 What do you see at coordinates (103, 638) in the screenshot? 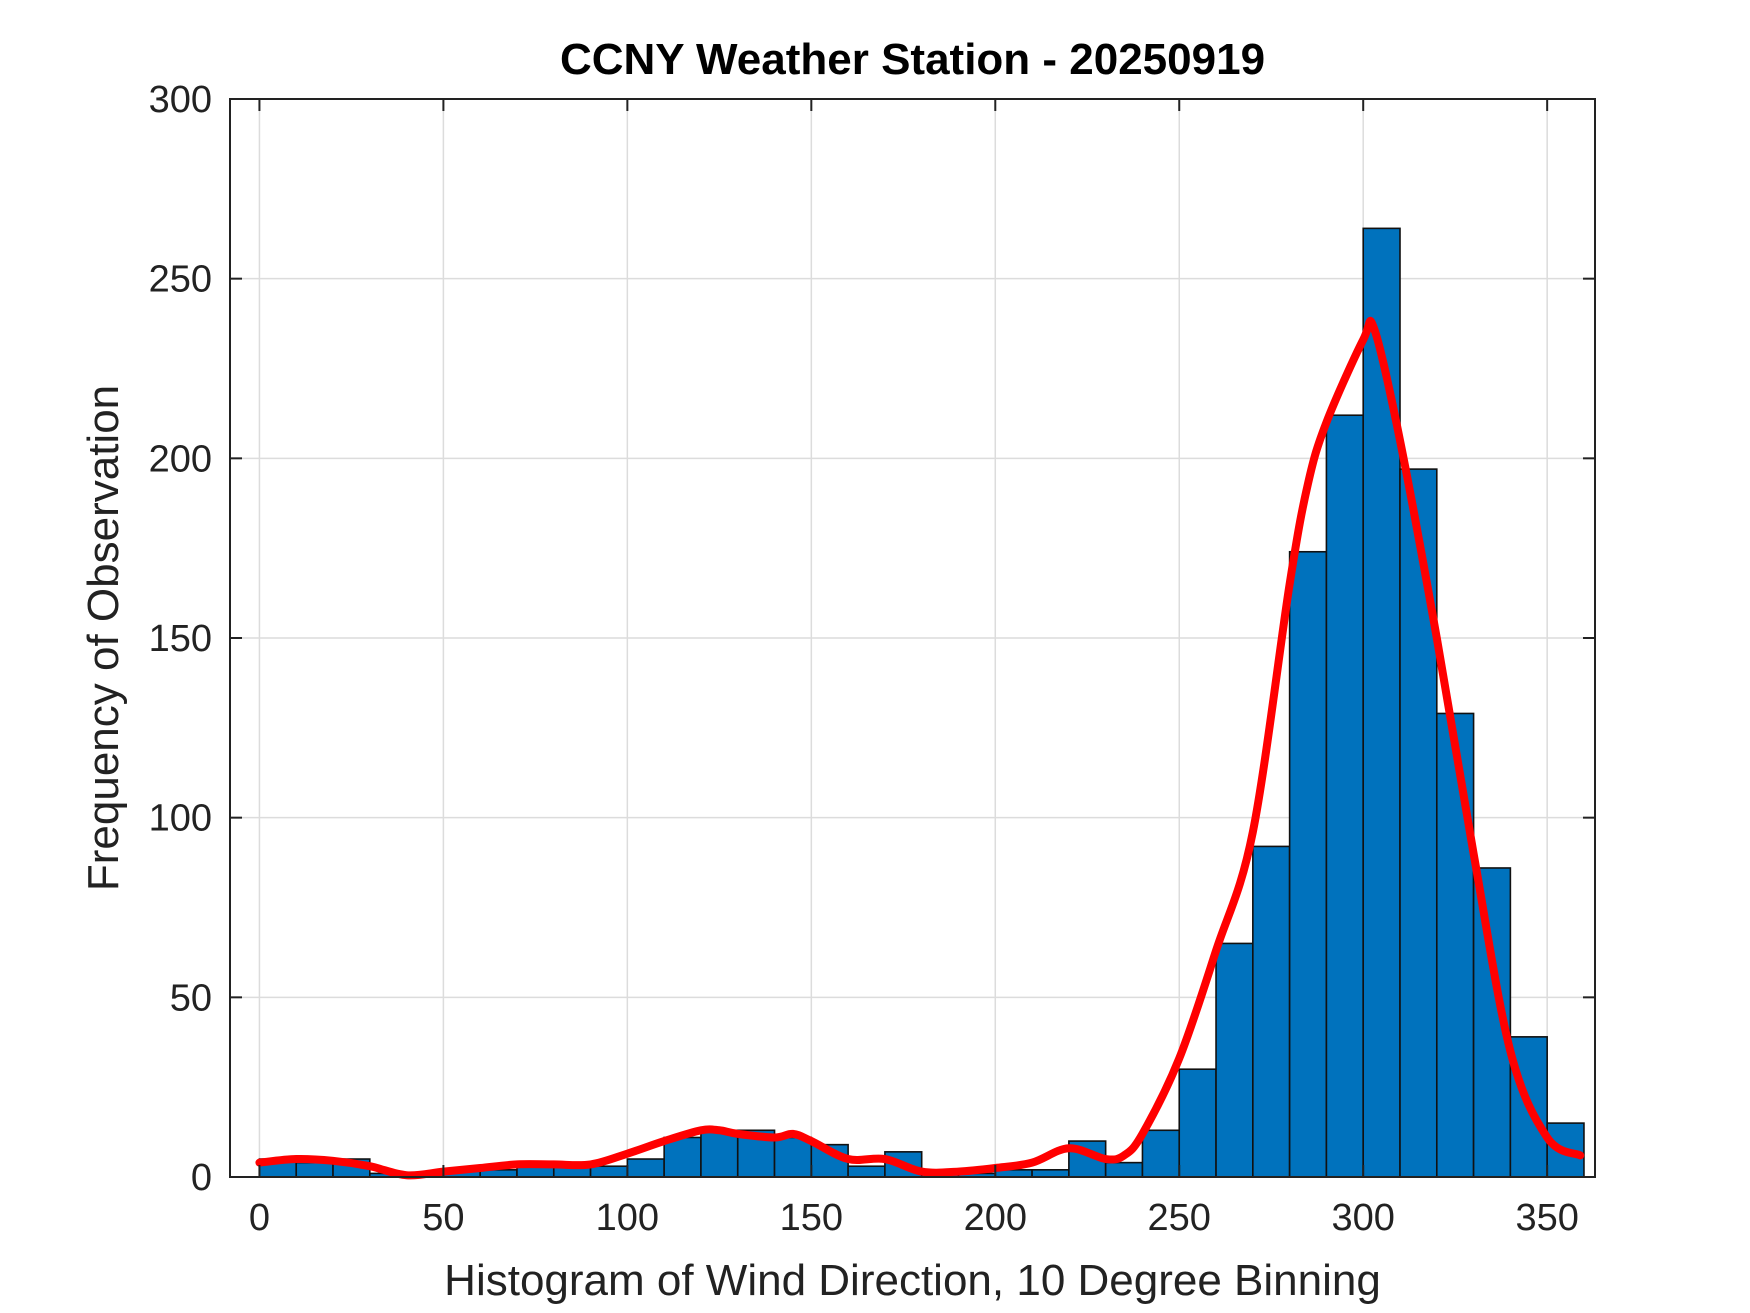
I see `y-axis-label: Frequency of Observation` at bounding box center [103, 638].